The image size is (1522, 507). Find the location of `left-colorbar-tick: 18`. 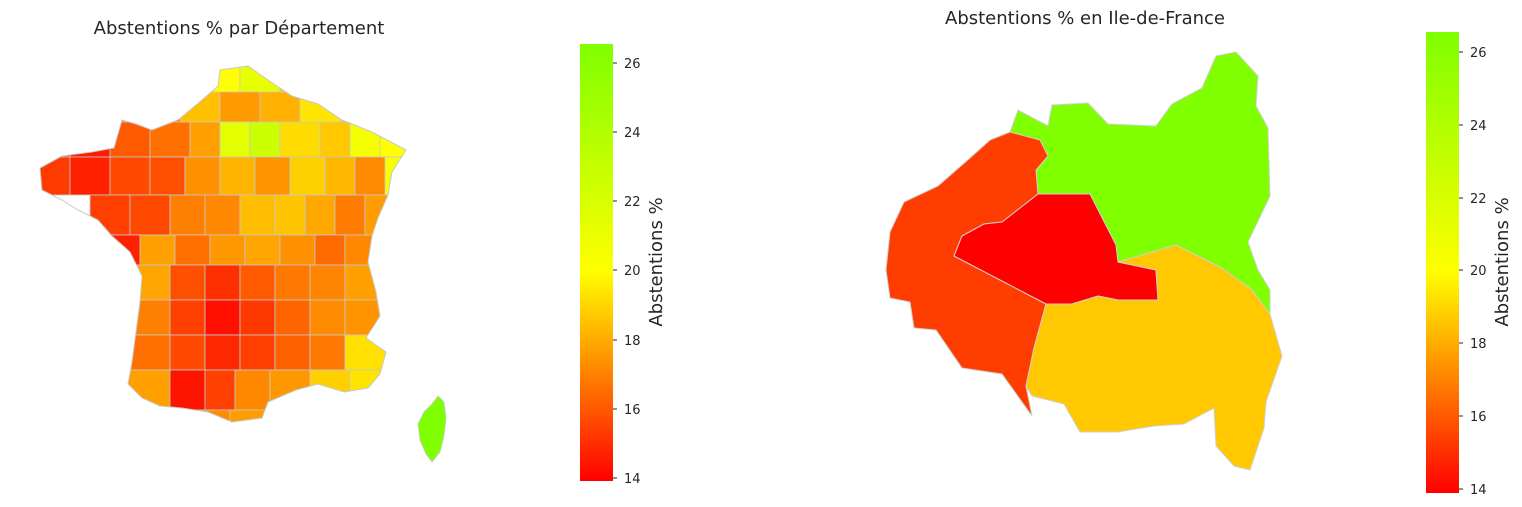

left-colorbar-tick: 18 is located at coordinates (632, 341).